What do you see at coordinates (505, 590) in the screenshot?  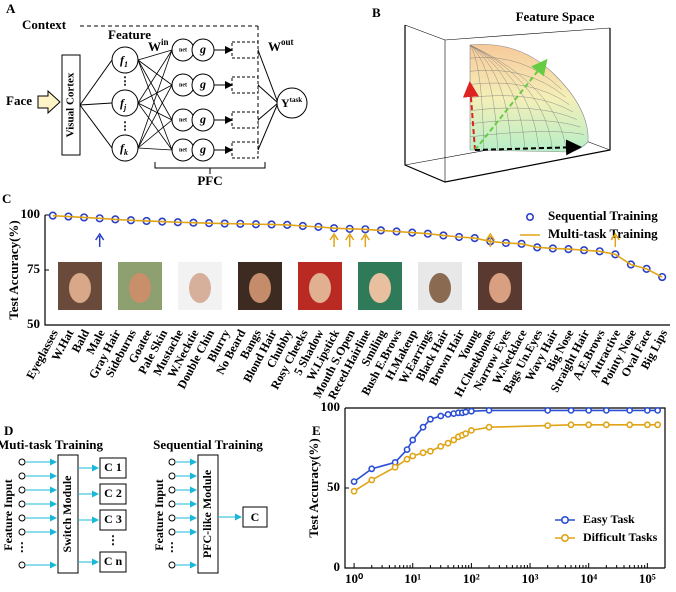 I see `x-axis-label: Number of Pictures` at bounding box center [505, 590].